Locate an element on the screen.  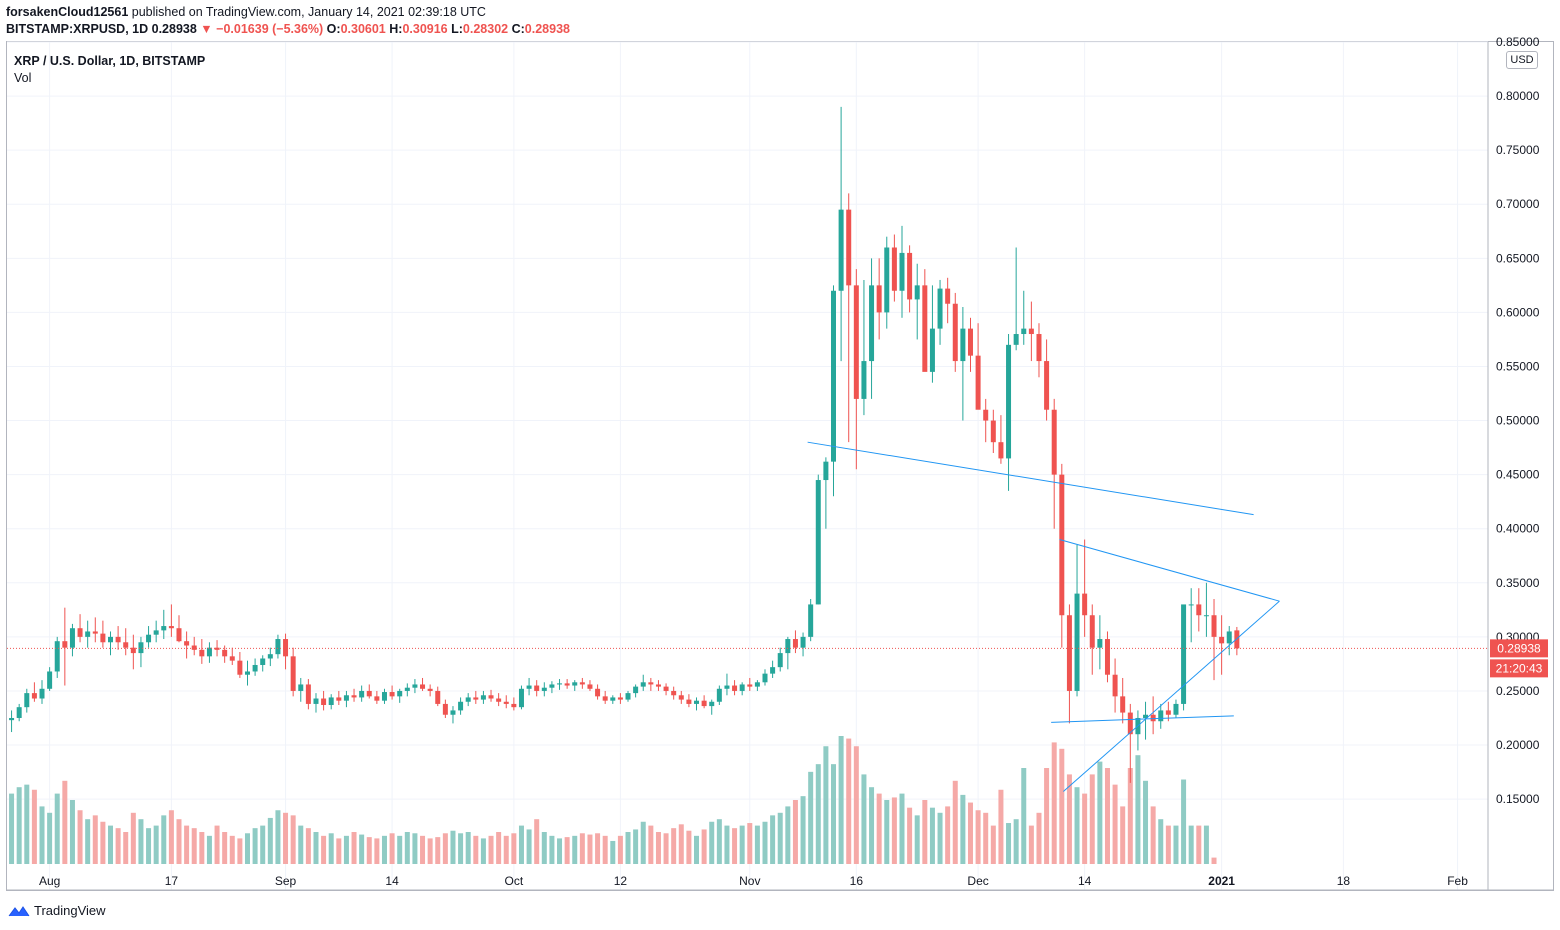
y-tick-label: 0.60000 is located at coordinates (1518, 312).